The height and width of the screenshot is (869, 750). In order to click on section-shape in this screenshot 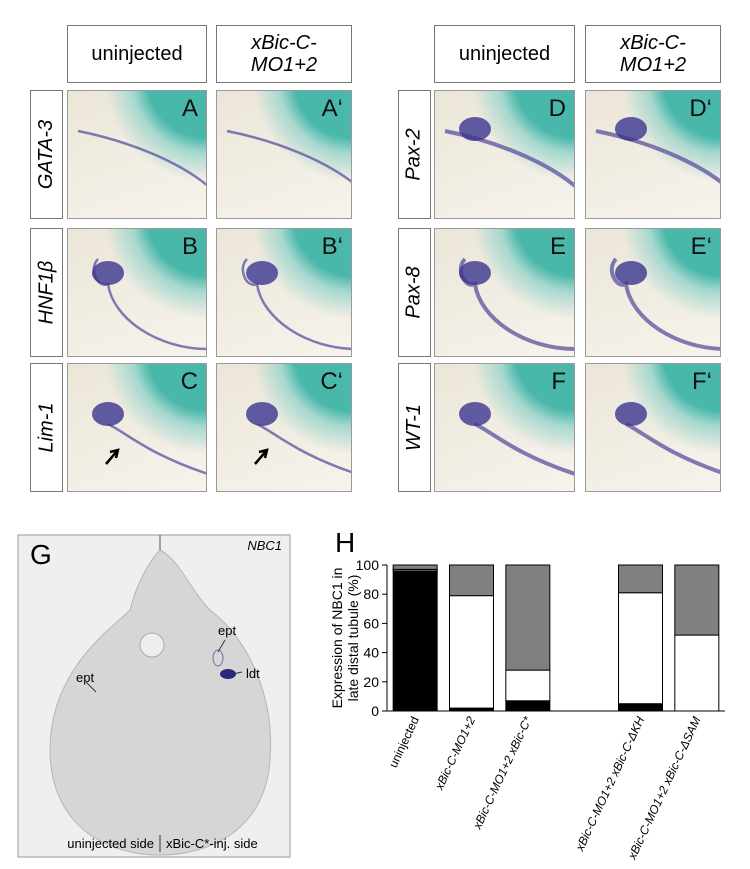, I will do `click(160, 702)`.